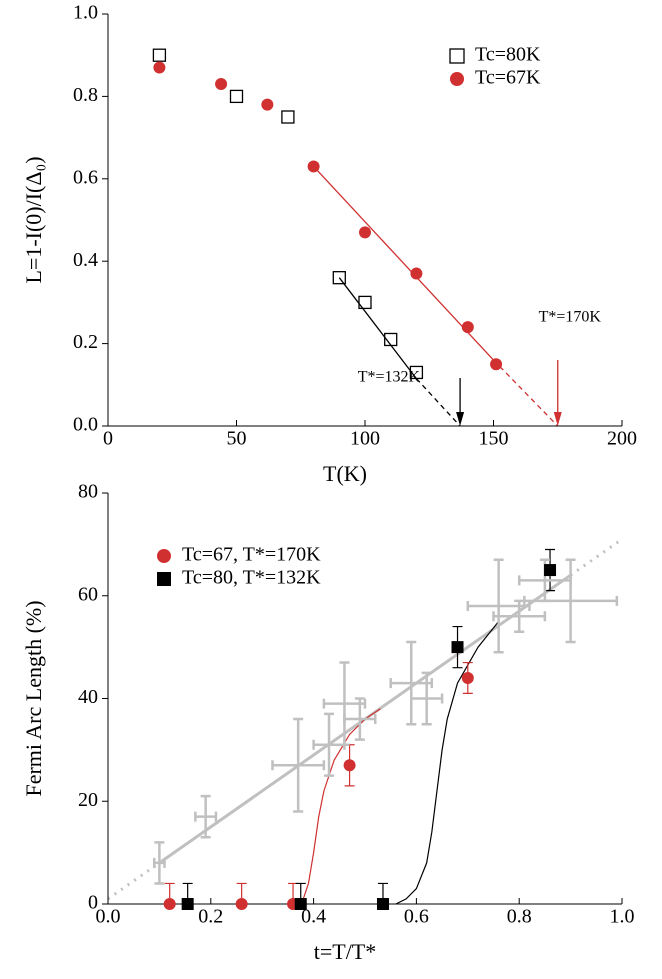  I want to click on y-tick-label: 1.0, so click(85, 13).